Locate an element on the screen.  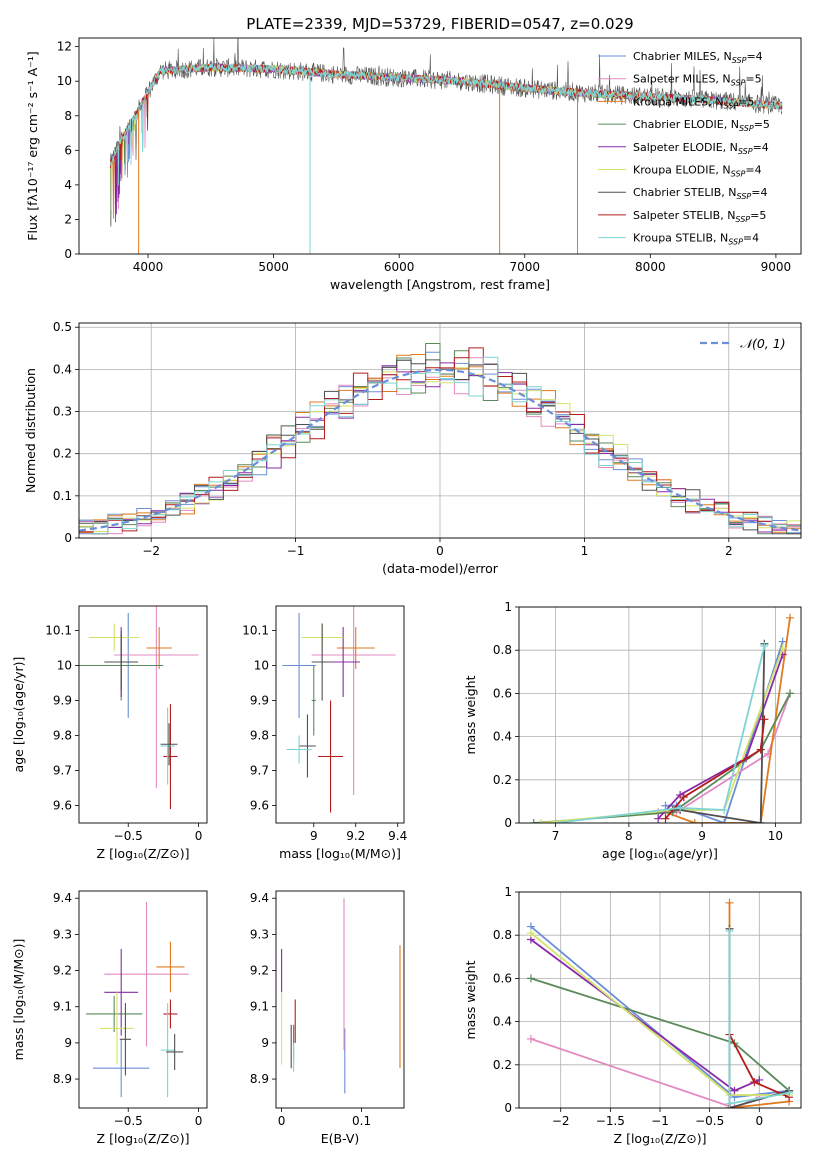
y-tick-label: 9.2 is located at coordinates (259, 971).